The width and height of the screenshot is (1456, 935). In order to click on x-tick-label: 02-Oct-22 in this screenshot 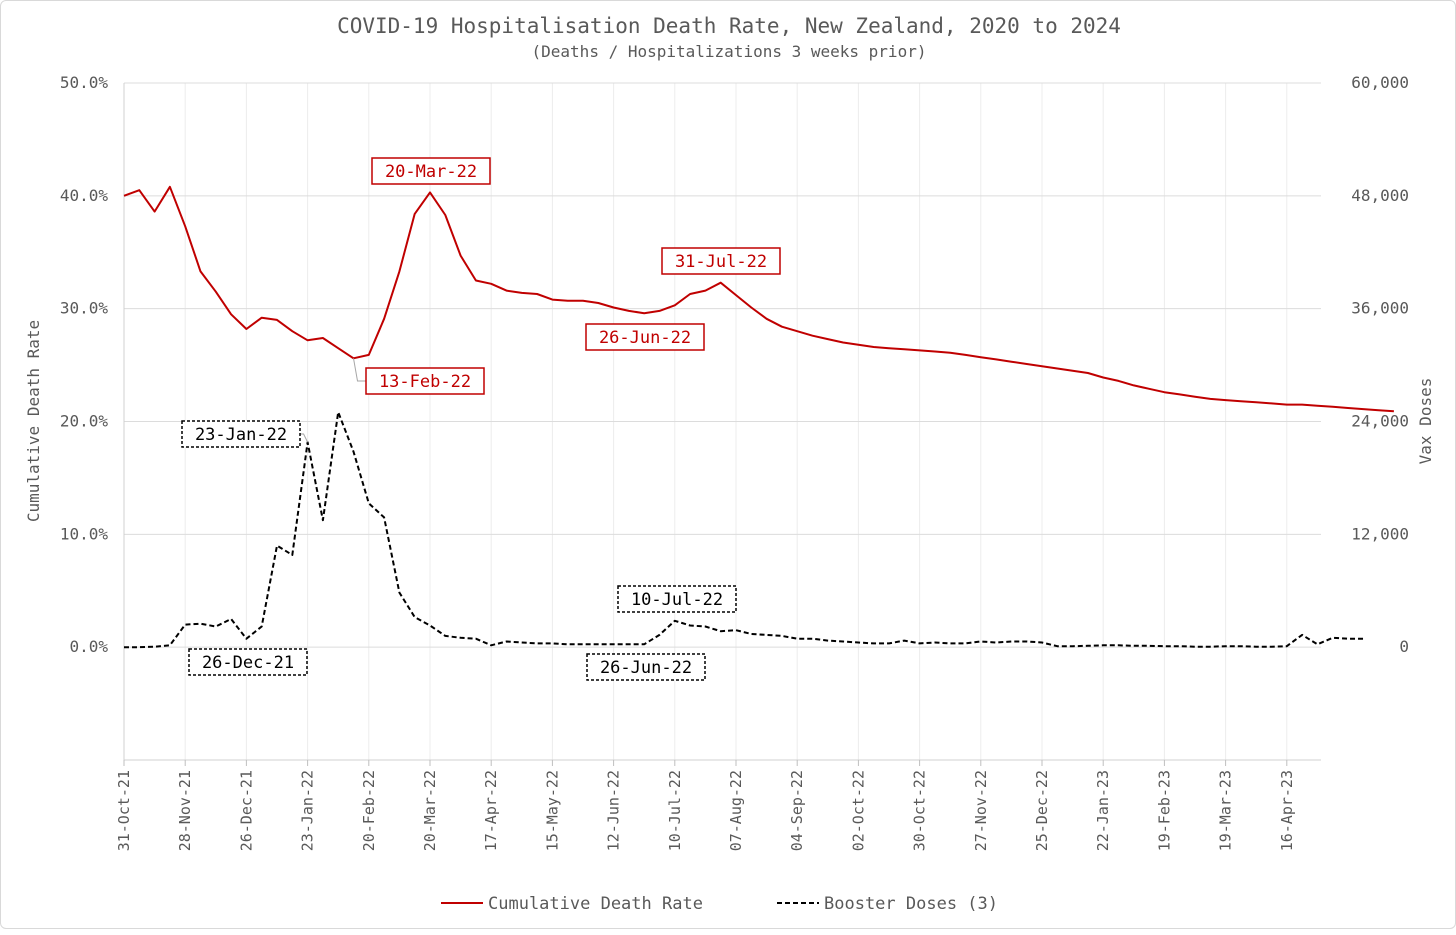, I will do `click(858, 810)`.